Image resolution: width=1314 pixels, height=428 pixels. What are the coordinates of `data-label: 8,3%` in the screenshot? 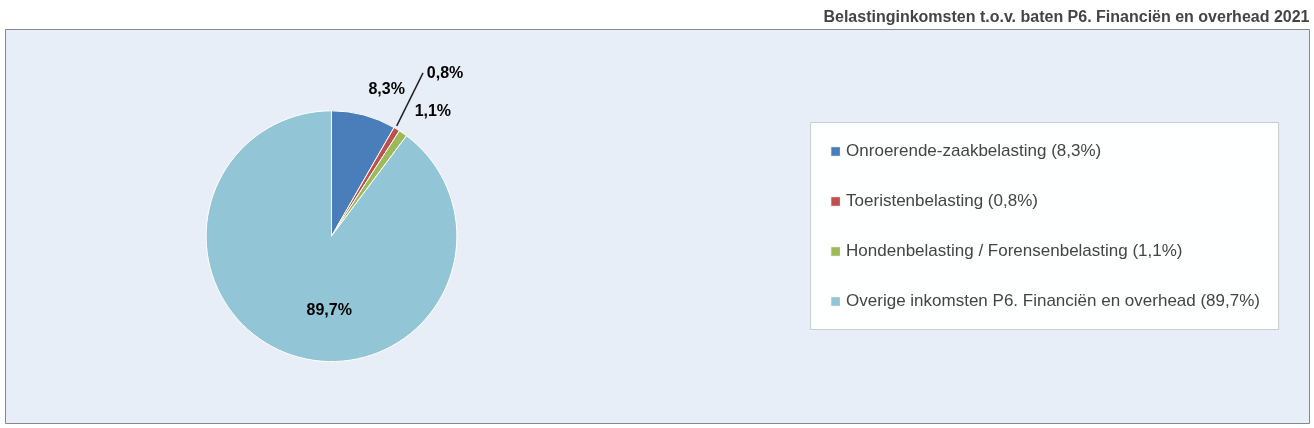 It's located at (386, 89).